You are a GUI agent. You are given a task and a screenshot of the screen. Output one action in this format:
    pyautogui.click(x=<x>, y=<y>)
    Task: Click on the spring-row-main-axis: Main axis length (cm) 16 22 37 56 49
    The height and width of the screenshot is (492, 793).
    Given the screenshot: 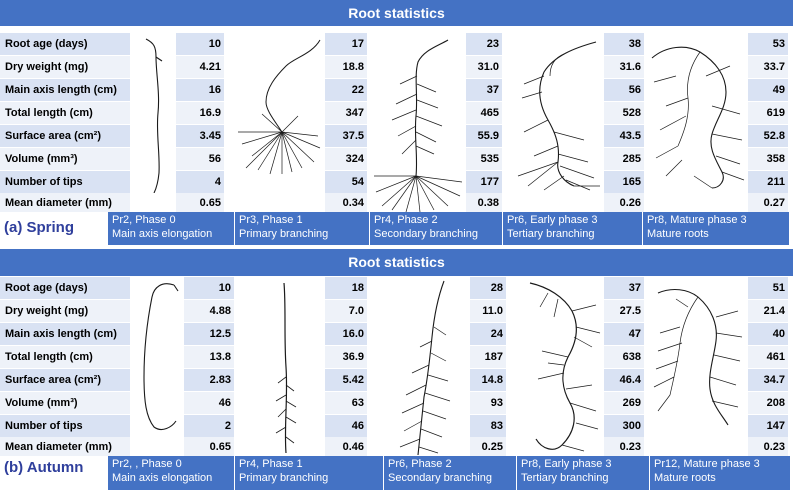 What is the action you would take?
    pyautogui.click(x=396, y=90)
    